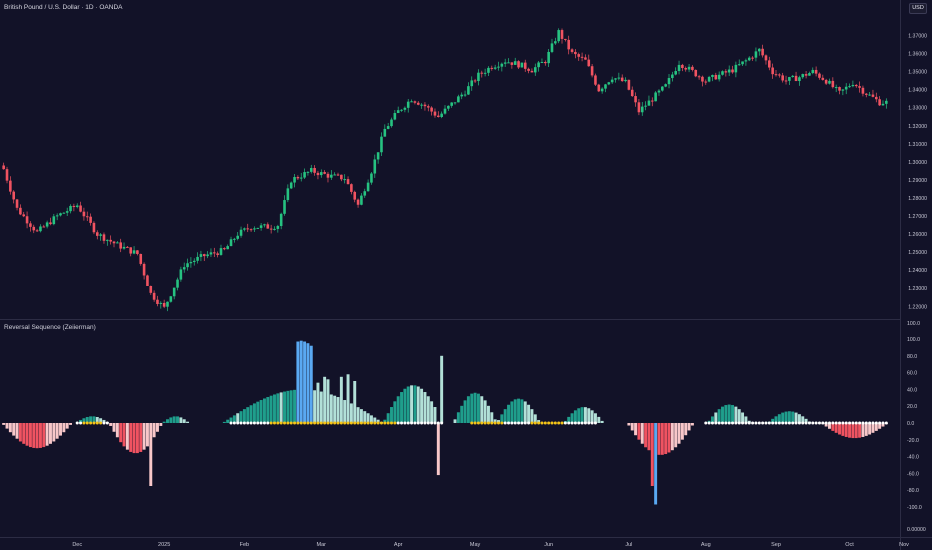 This screenshot has width=932, height=550. I want to click on time-tick-label: Mar, so click(322, 545).